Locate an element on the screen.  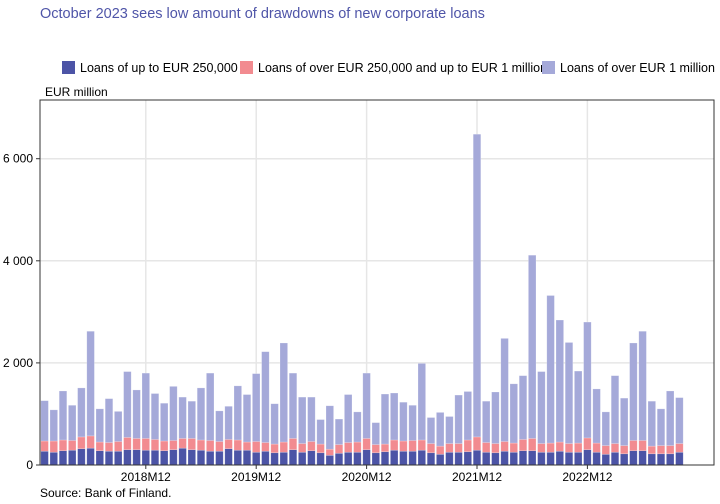
bar-medium-loans-2022M08 is located at coordinates (550, 447).